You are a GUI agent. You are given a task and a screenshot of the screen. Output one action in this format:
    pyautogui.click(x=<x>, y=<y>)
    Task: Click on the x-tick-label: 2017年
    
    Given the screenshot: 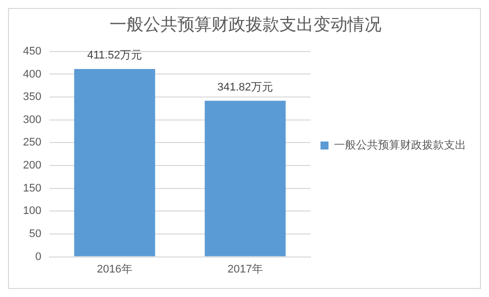 What is the action you would take?
    pyautogui.click(x=245, y=269)
    